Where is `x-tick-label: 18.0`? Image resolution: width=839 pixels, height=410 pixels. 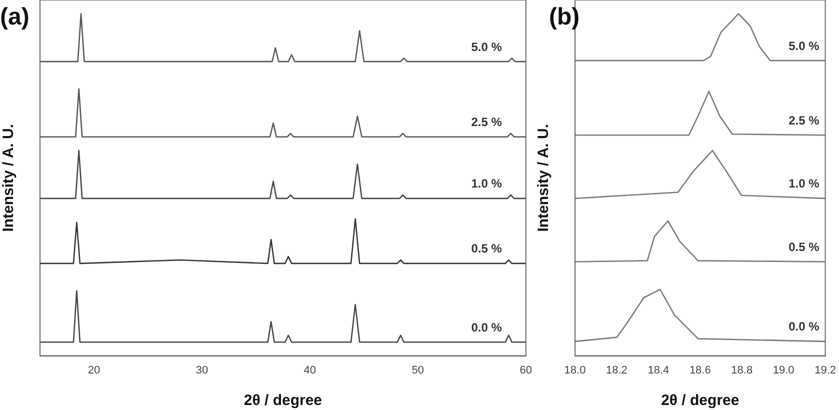 x-tick-label: 18.0 is located at coordinates (575, 370).